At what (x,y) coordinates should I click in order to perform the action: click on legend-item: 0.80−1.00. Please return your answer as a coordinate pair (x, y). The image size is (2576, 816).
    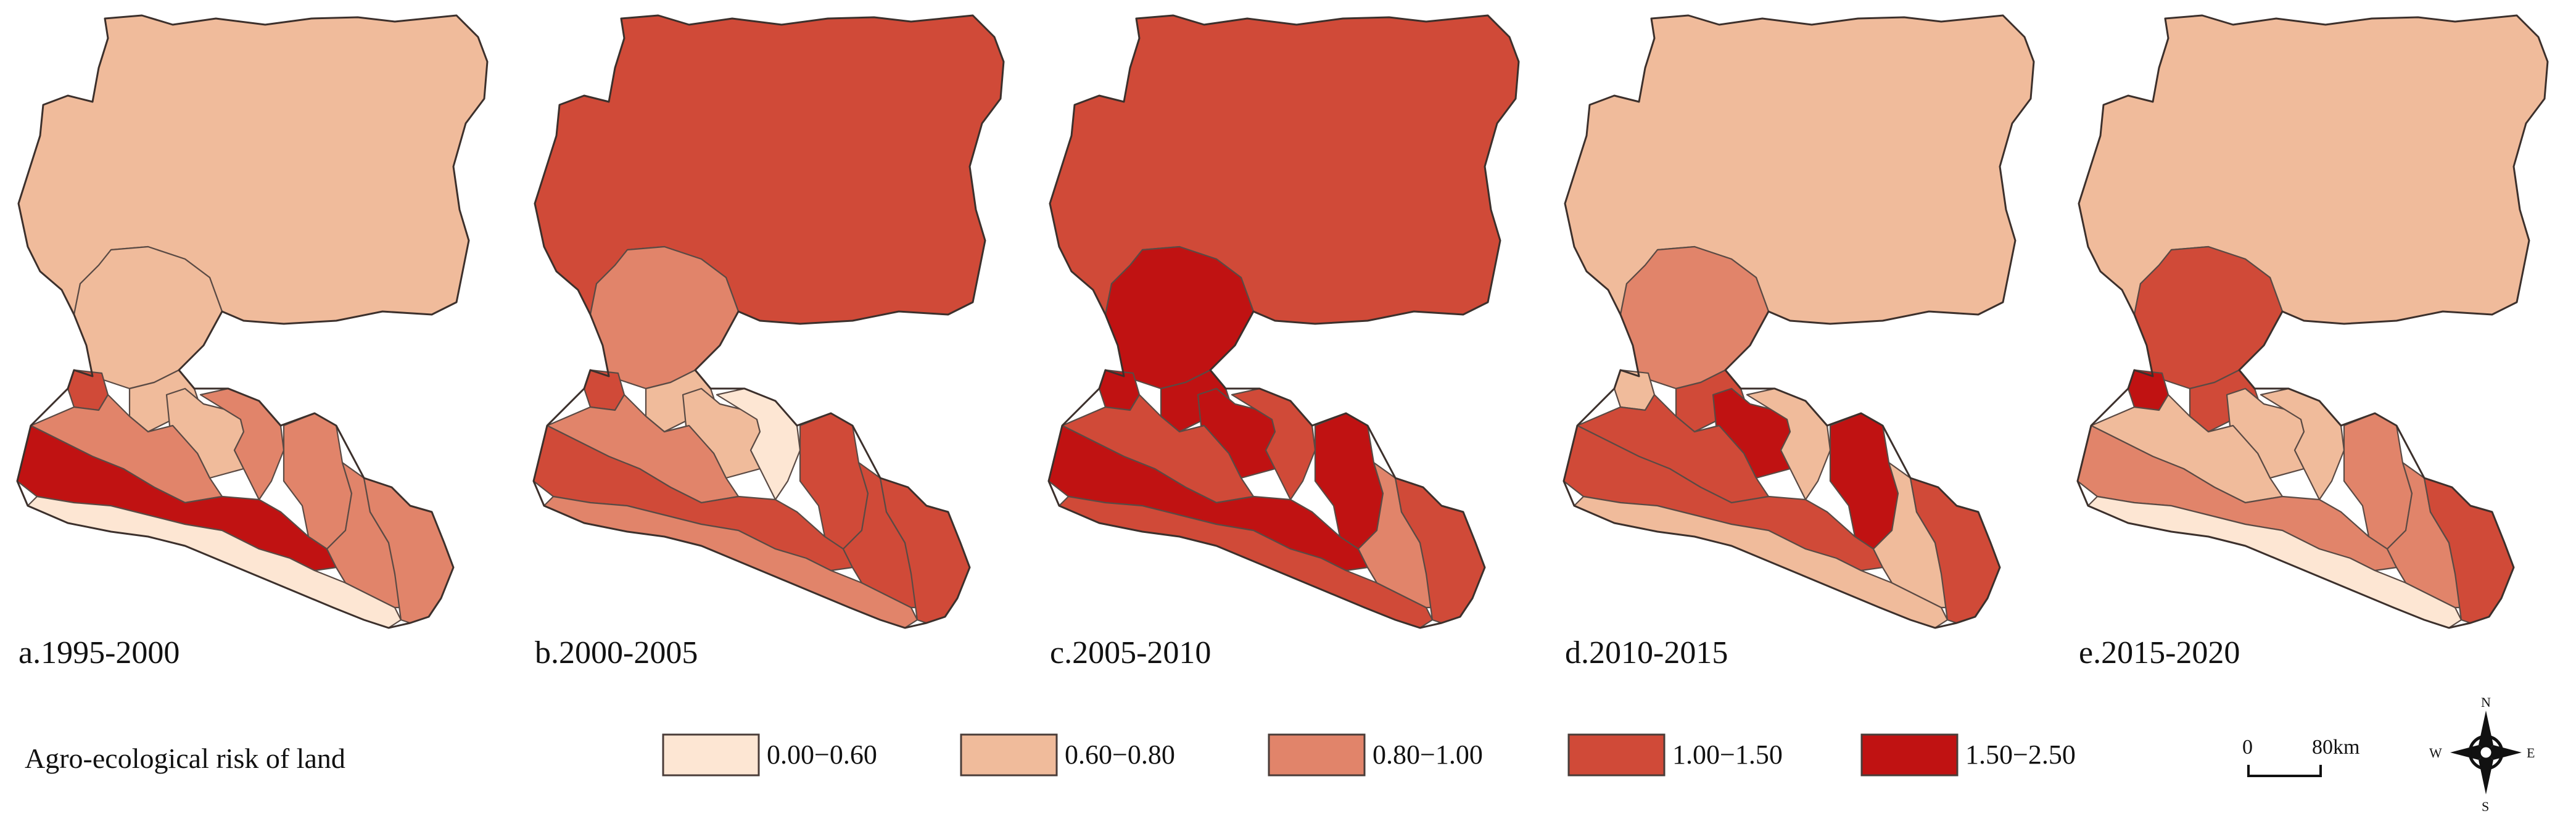
    Looking at the image, I should click on (1375, 755).